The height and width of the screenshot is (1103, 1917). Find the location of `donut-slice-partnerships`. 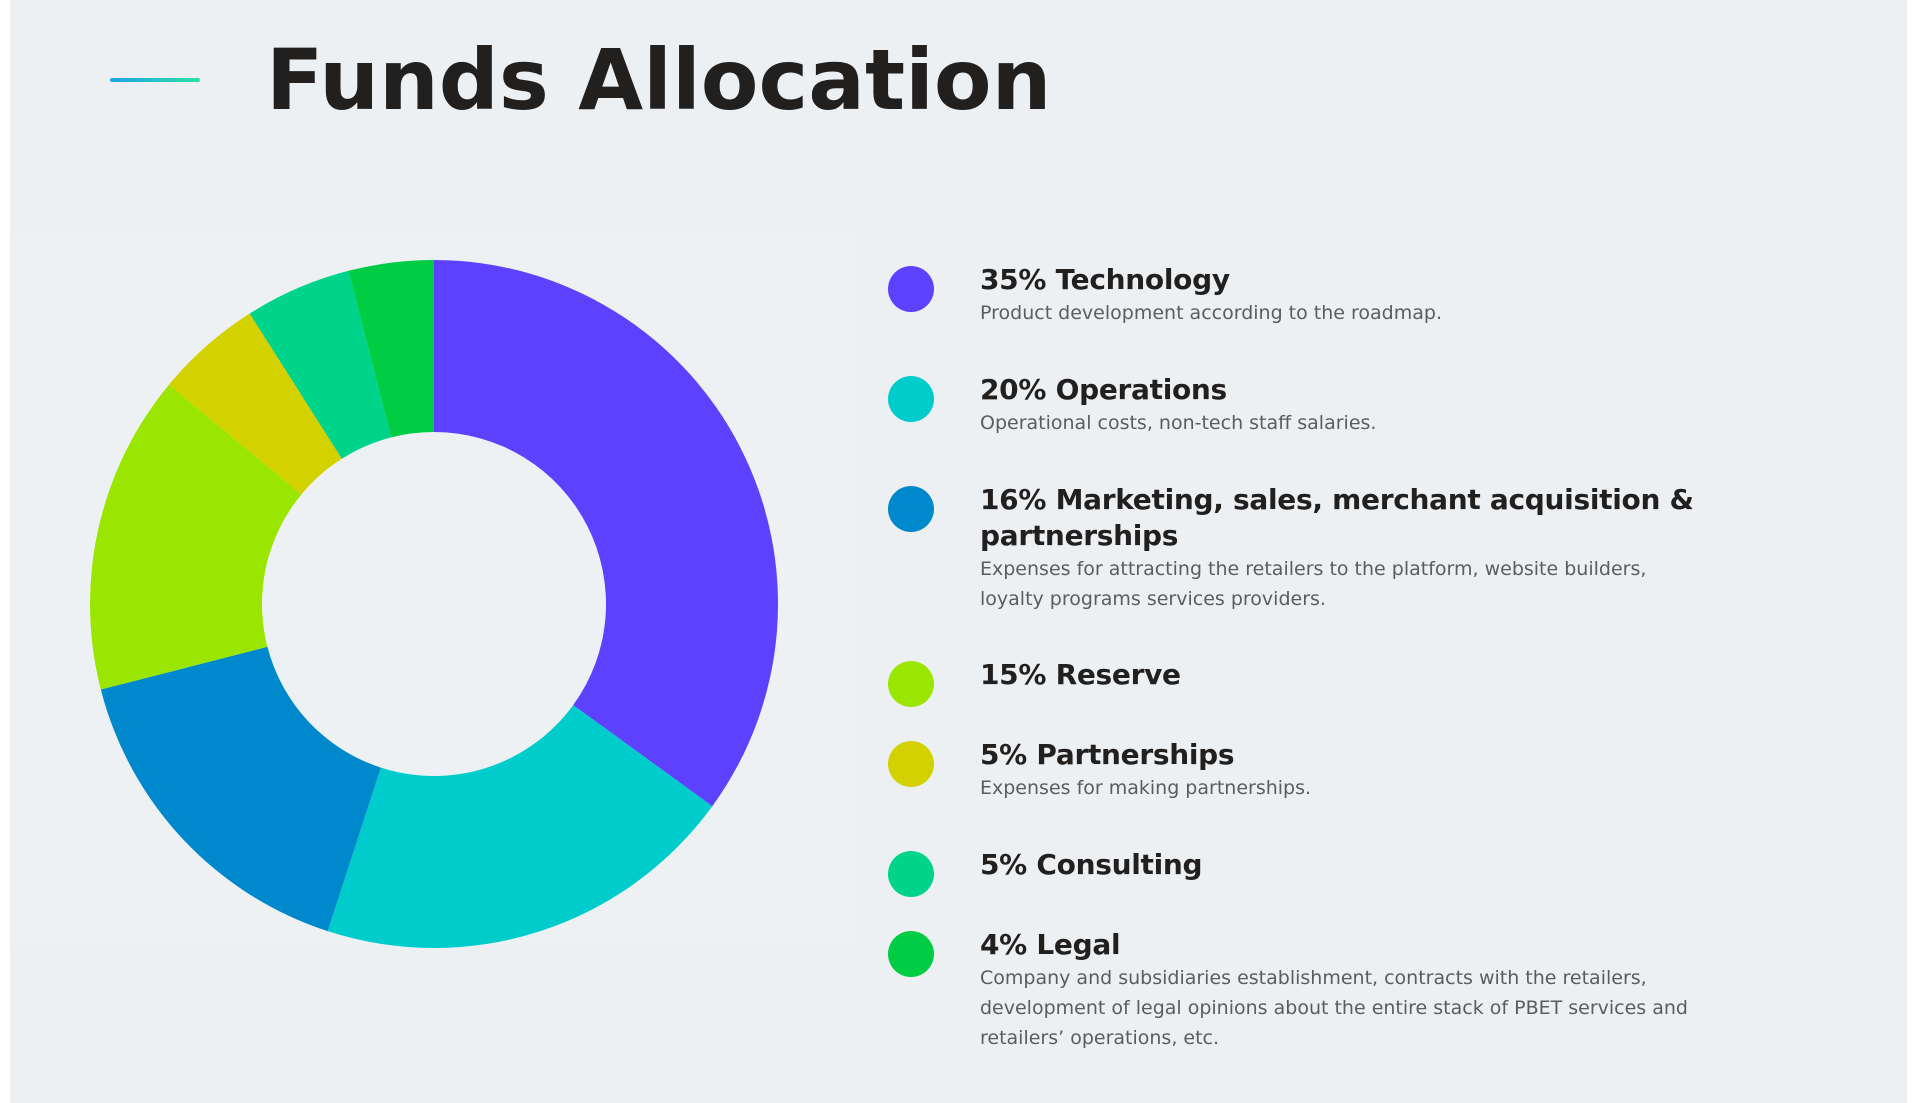

donut-slice-partnerships is located at coordinates (255, 404).